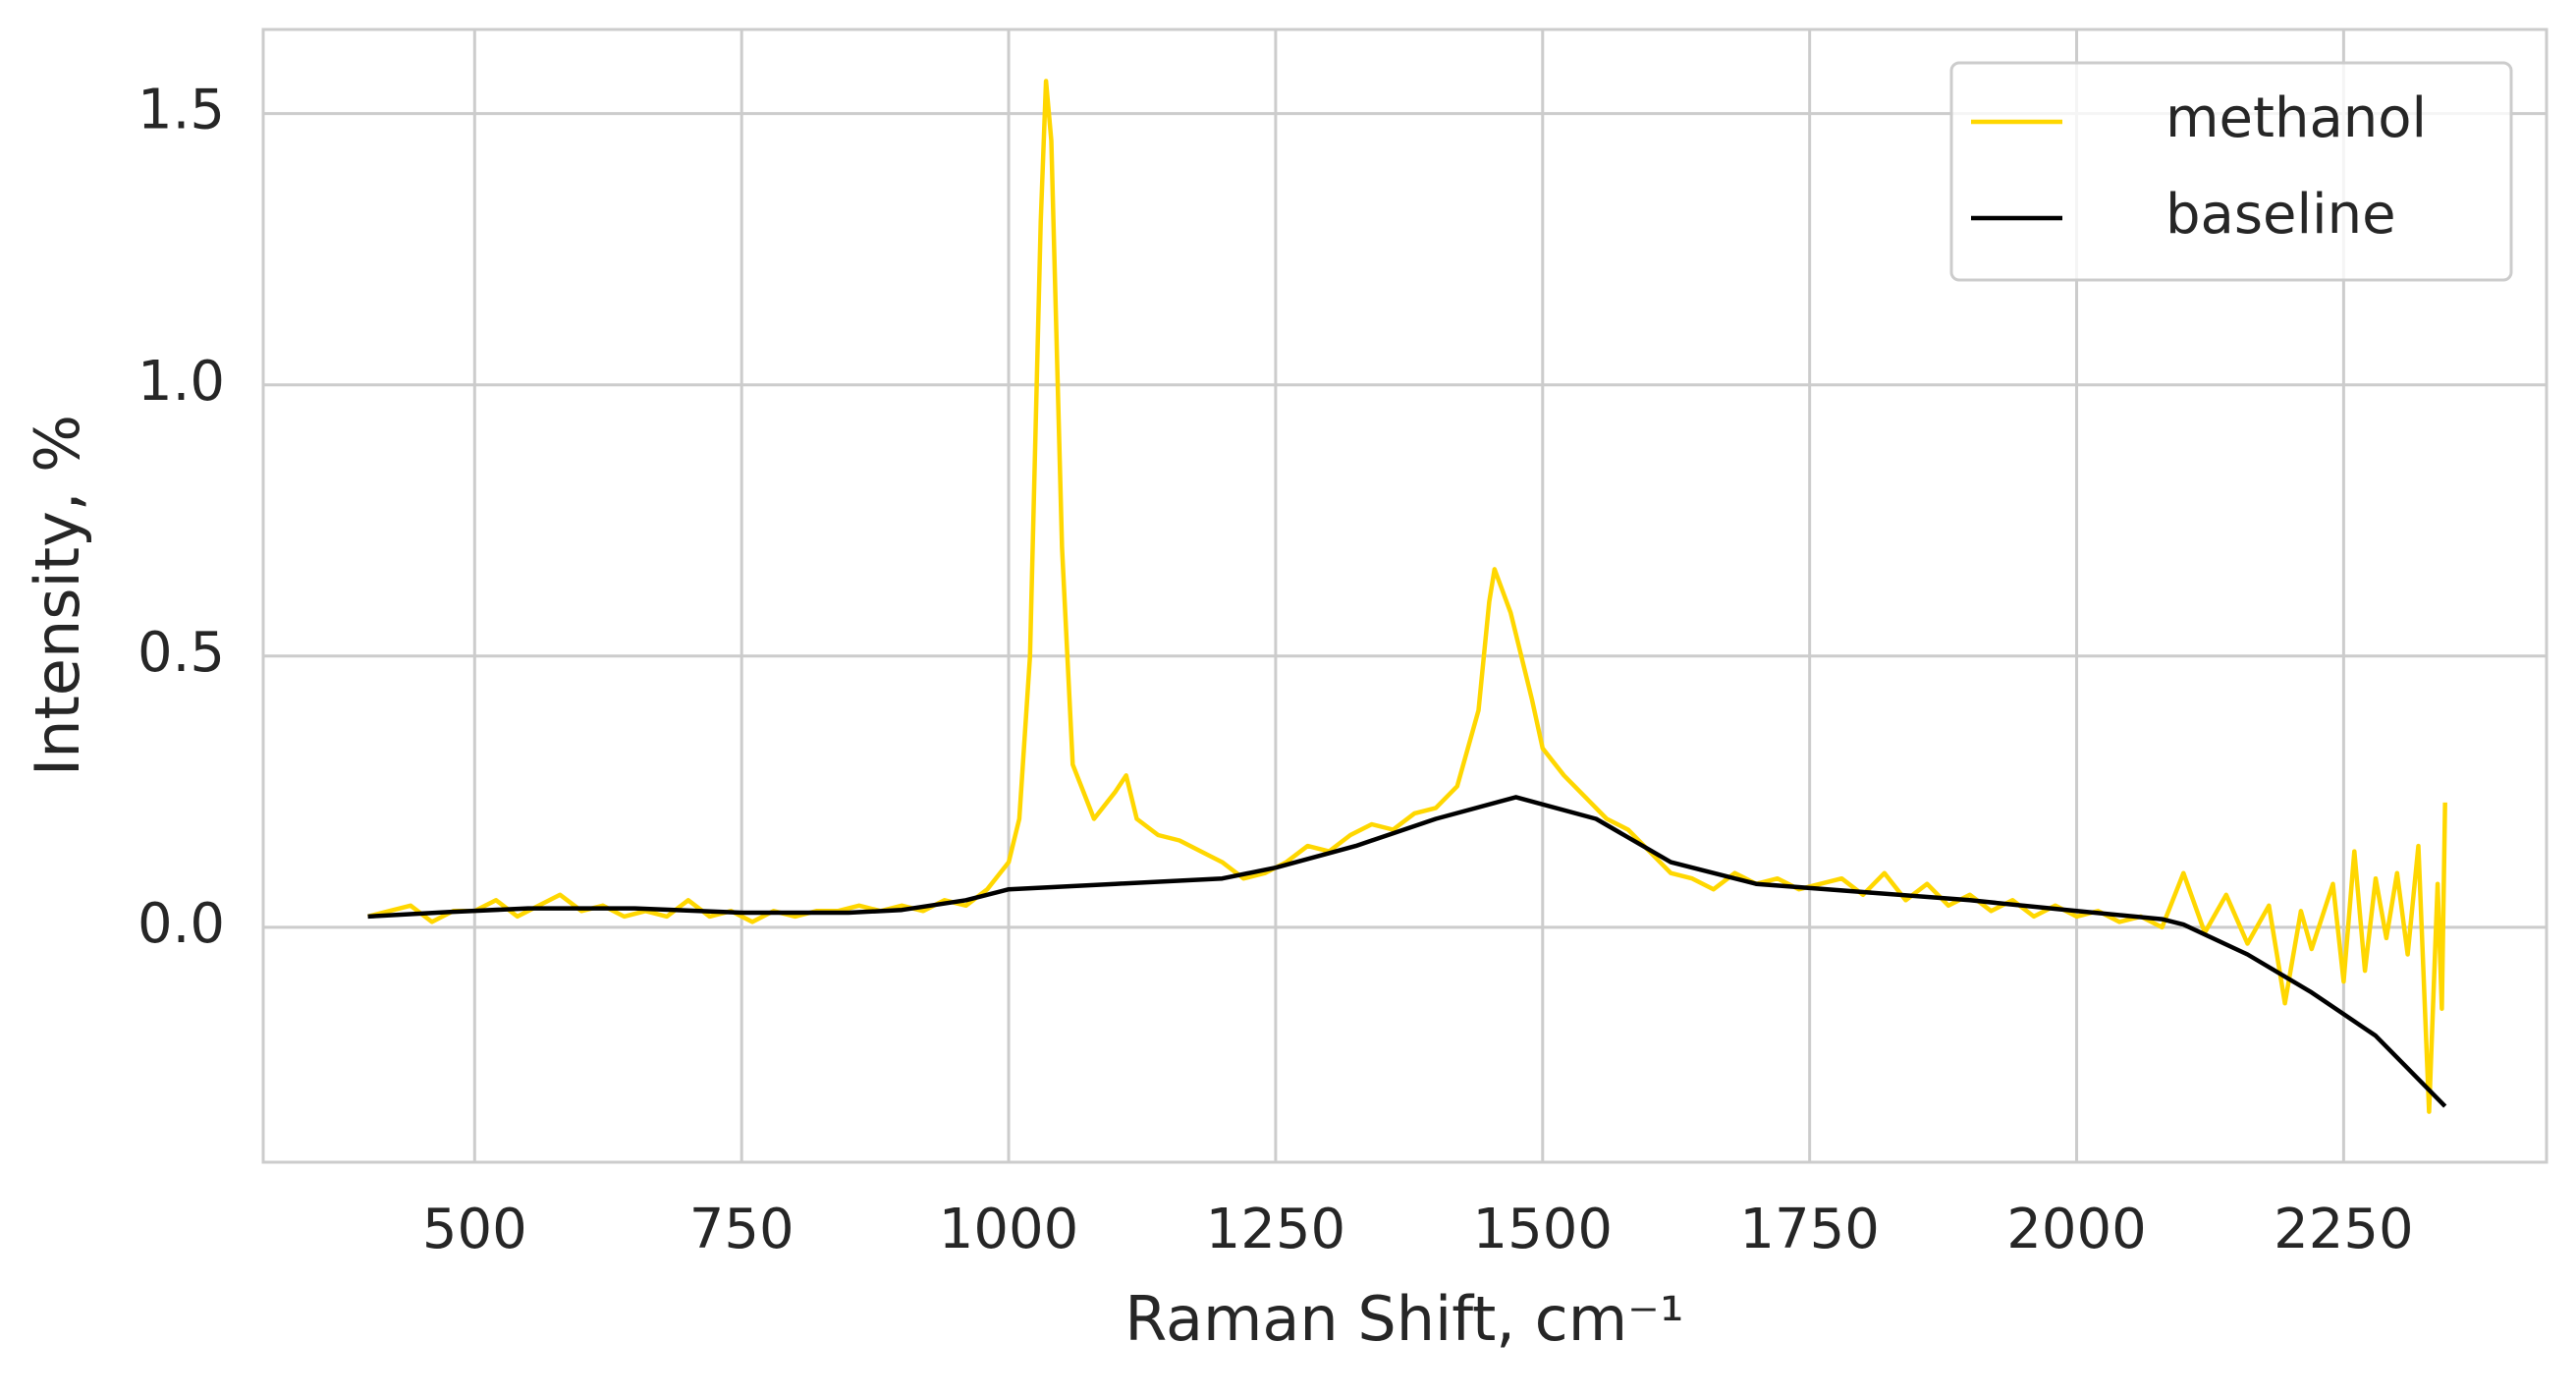 The width and height of the screenshot is (2576, 1398). What do you see at coordinates (1009, 1229) in the screenshot?
I see `x-tick-label: 1000` at bounding box center [1009, 1229].